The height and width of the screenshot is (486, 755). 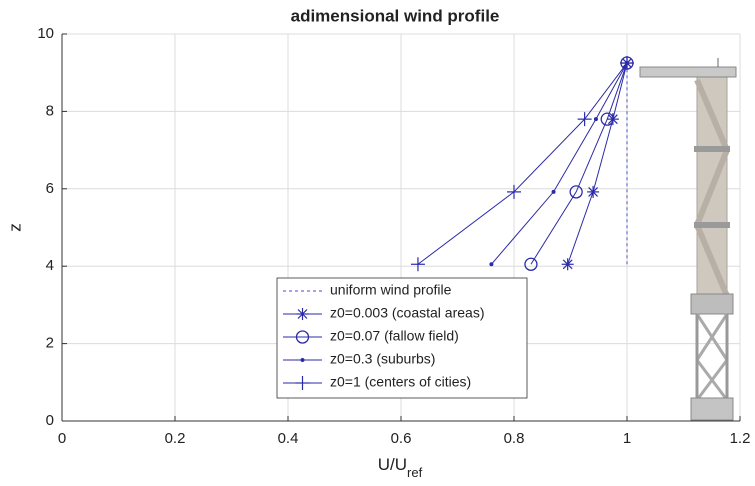 What do you see at coordinates (407, 313) in the screenshot?
I see `legend-label: z0=0.003 (coastal areas)` at bounding box center [407, 313].